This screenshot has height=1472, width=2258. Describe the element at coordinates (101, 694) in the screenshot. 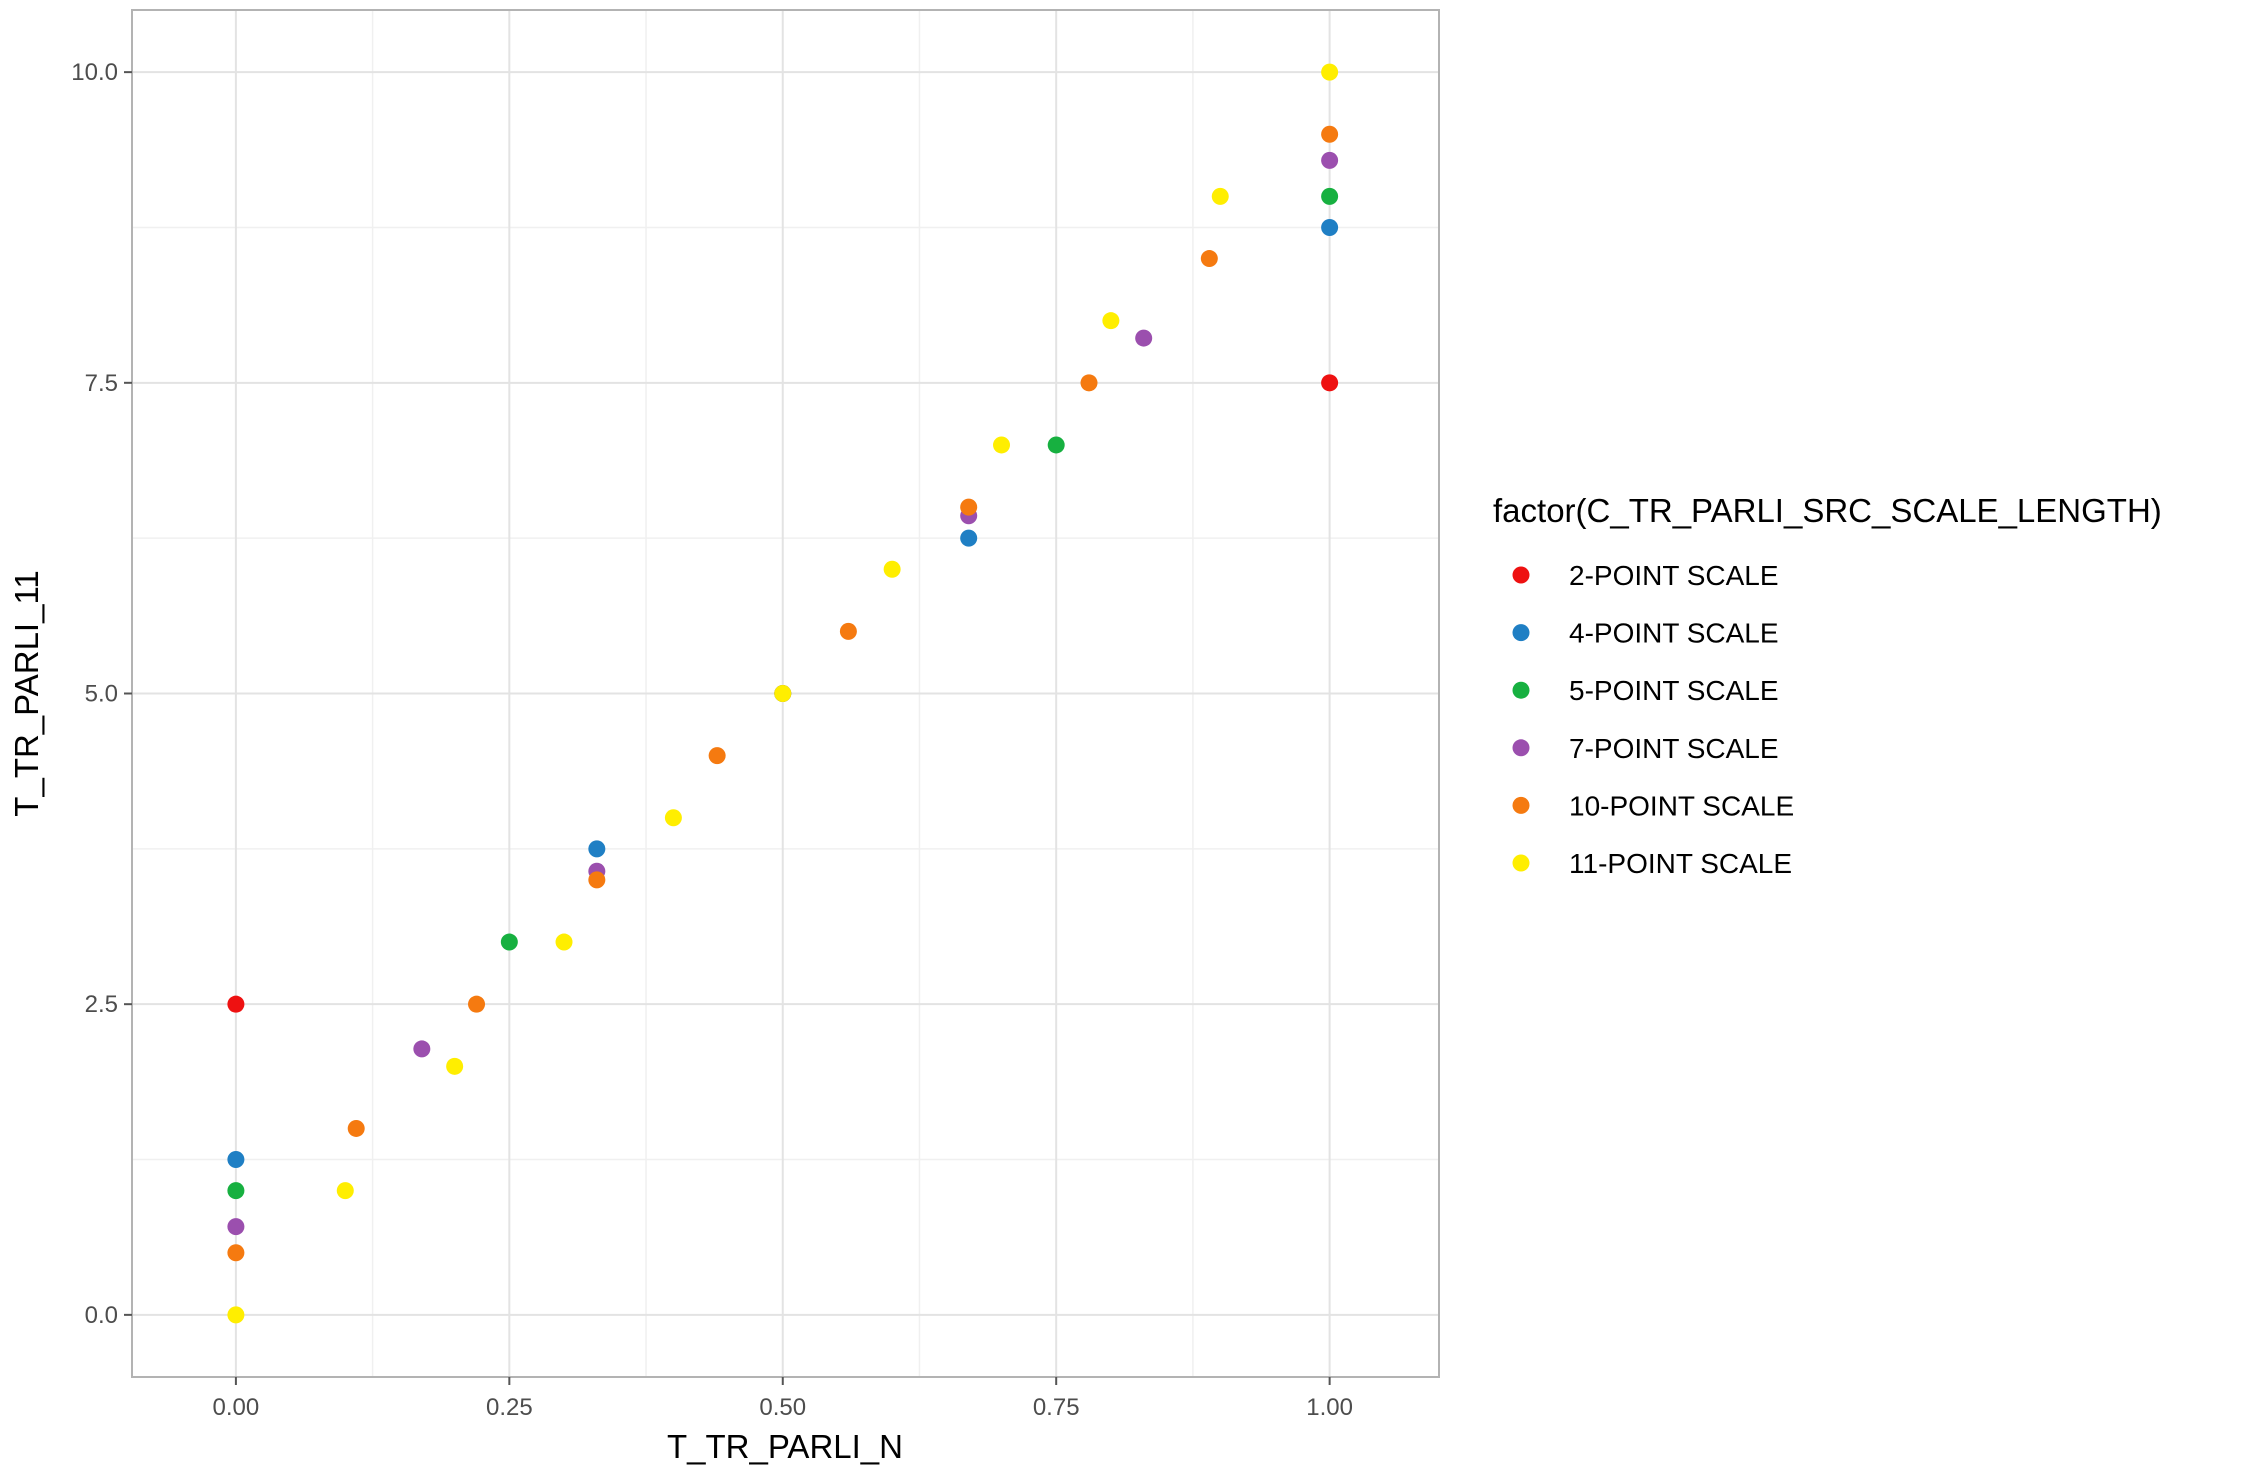

I see `y-tick-label: 5.0` at that location.